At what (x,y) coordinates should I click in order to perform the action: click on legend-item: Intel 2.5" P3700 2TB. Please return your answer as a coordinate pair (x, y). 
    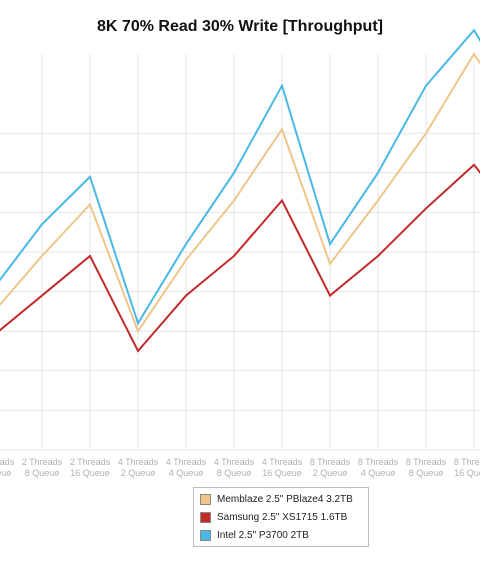
    Looking at the image, I should click on (254, 535).